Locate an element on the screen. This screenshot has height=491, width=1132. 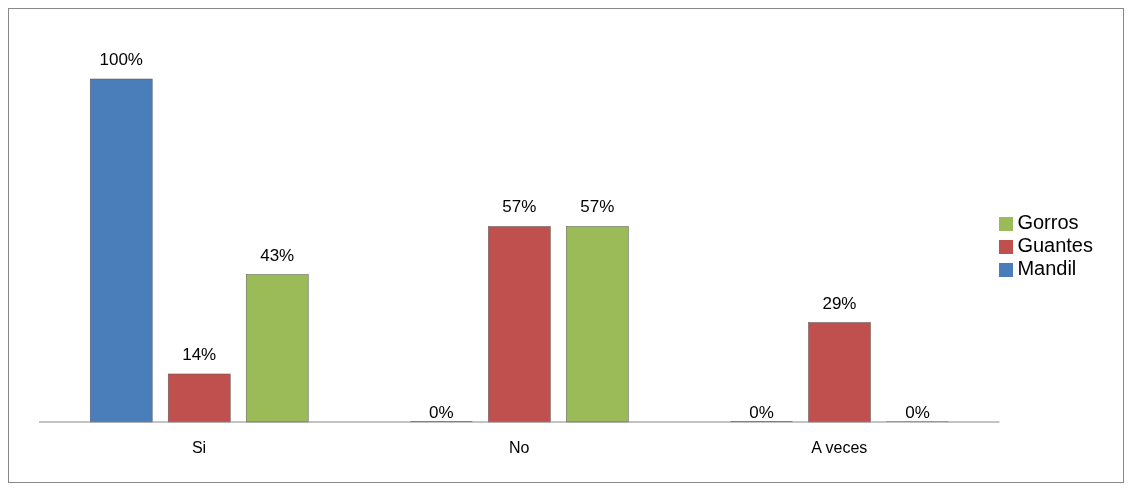
x-tick-label: Si is located at coordinates (199, 448).